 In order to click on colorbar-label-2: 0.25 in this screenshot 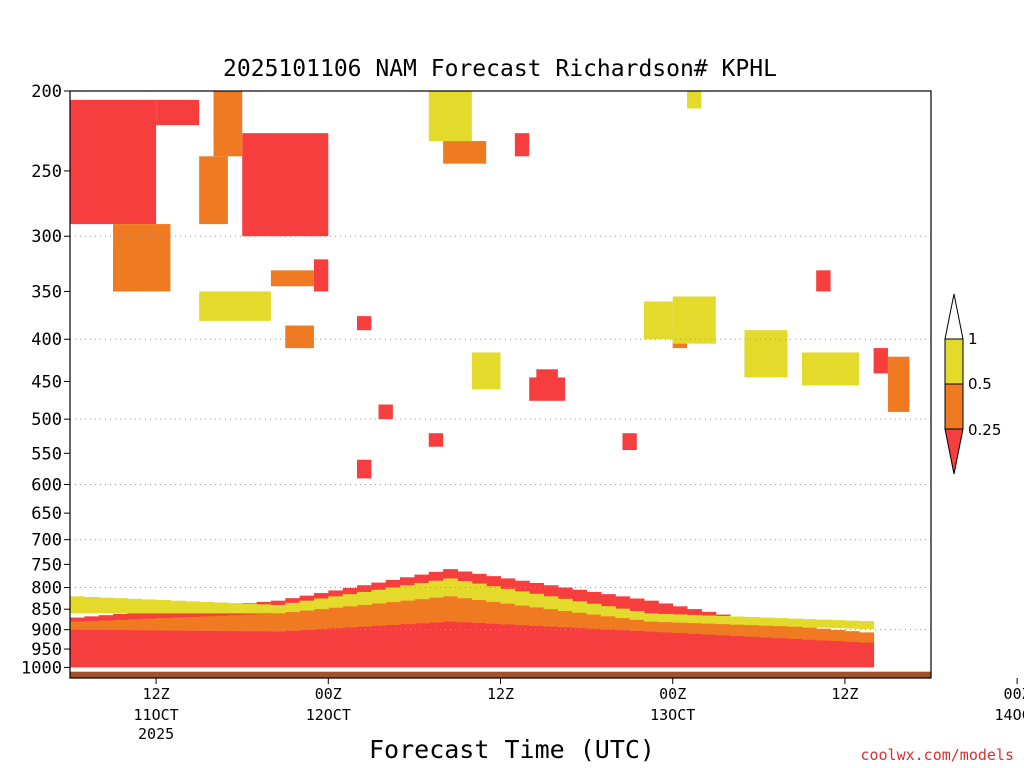, I will do `click(984, 430)`.